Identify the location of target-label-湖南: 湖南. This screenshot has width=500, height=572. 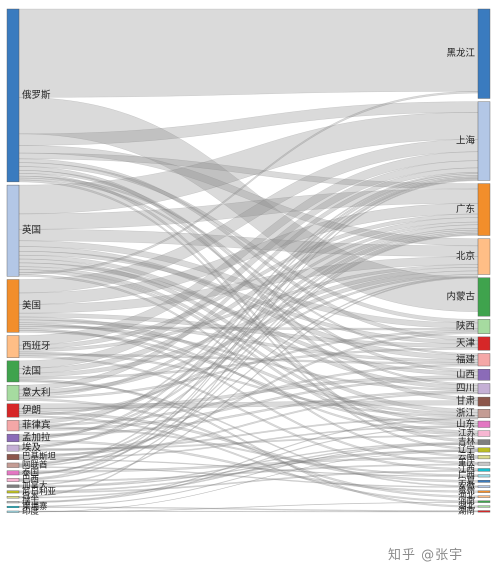
(466, 510).